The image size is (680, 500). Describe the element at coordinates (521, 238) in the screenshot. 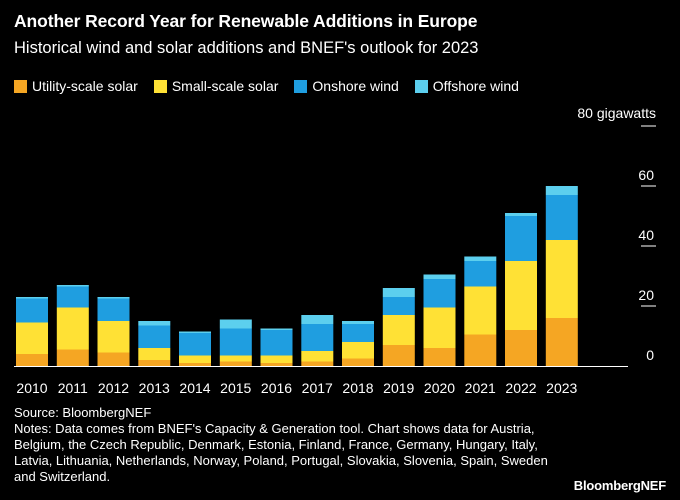

I see `bar-2022-onshore-wind` at that location.